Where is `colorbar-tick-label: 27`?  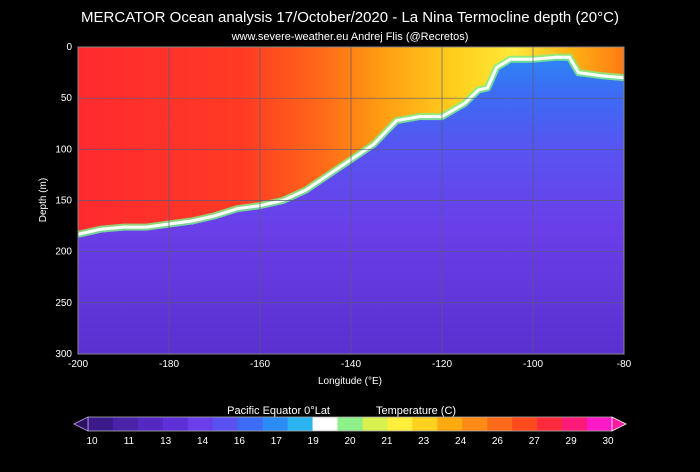
colorbar-tick-label: 27 is located at coordinates (535, 441).